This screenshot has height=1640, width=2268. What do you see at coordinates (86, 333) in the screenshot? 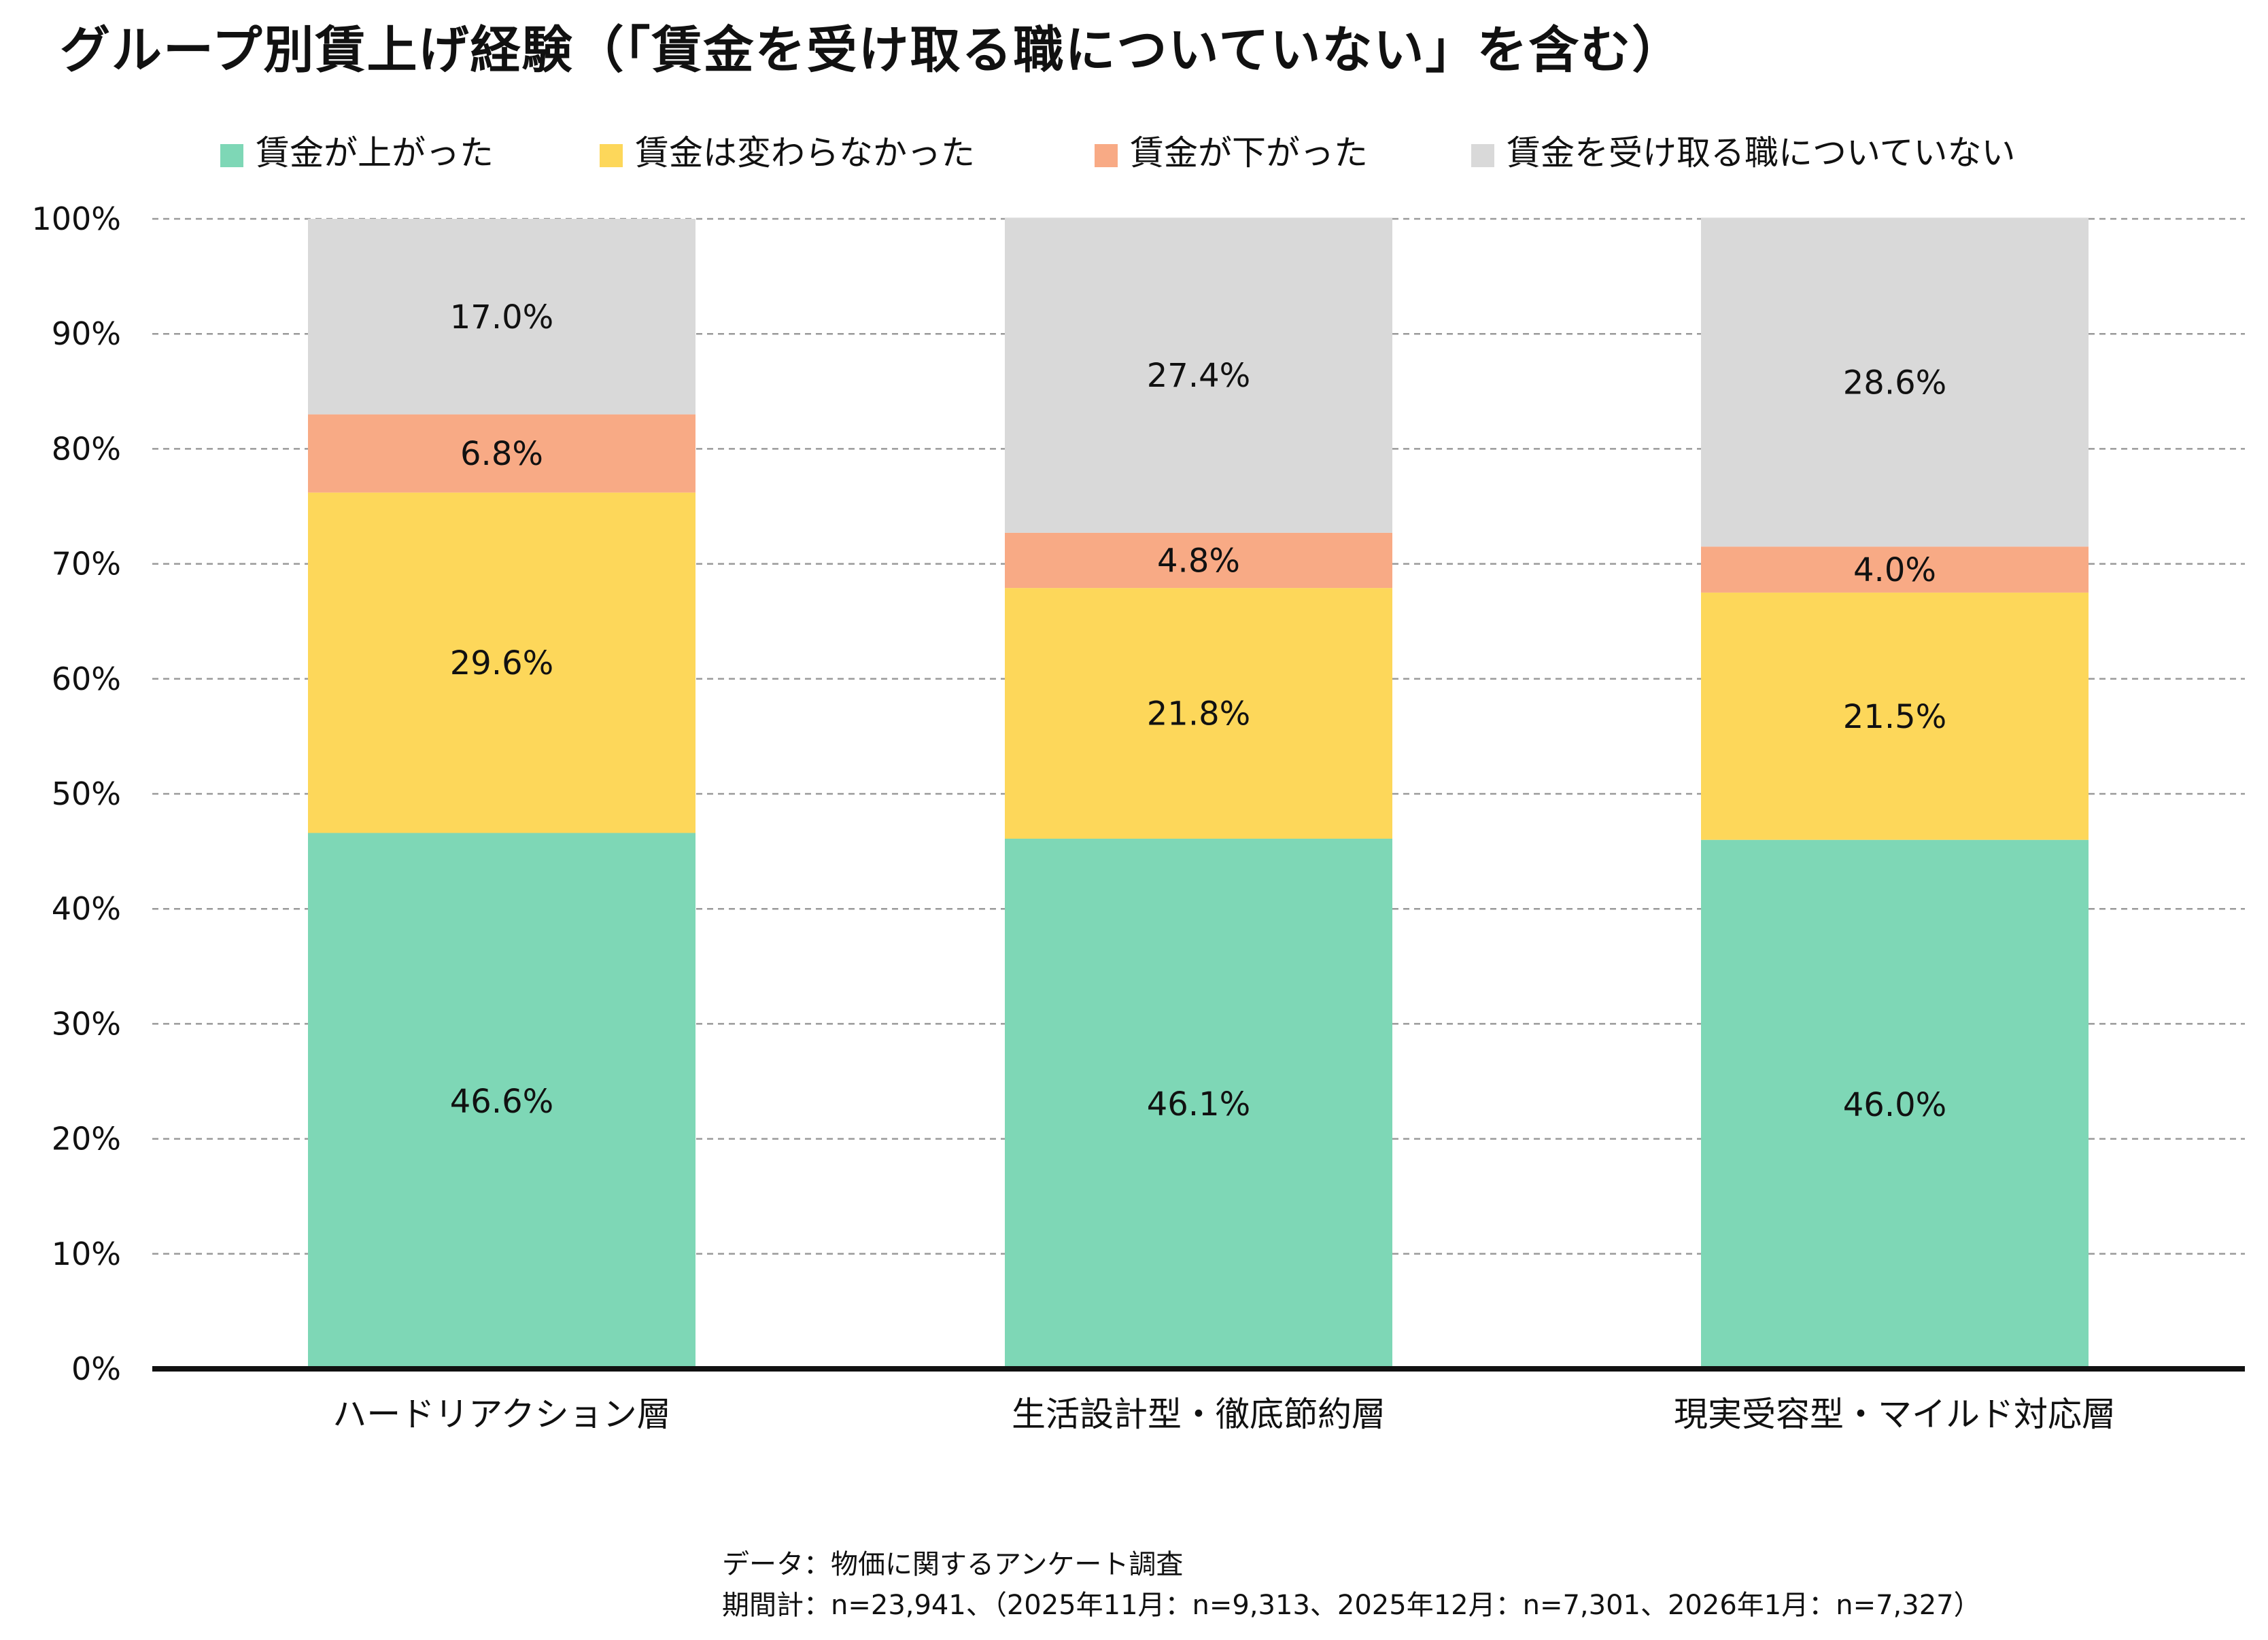
I see `y-tick-label: 90%` at bounding box center [86, 333].